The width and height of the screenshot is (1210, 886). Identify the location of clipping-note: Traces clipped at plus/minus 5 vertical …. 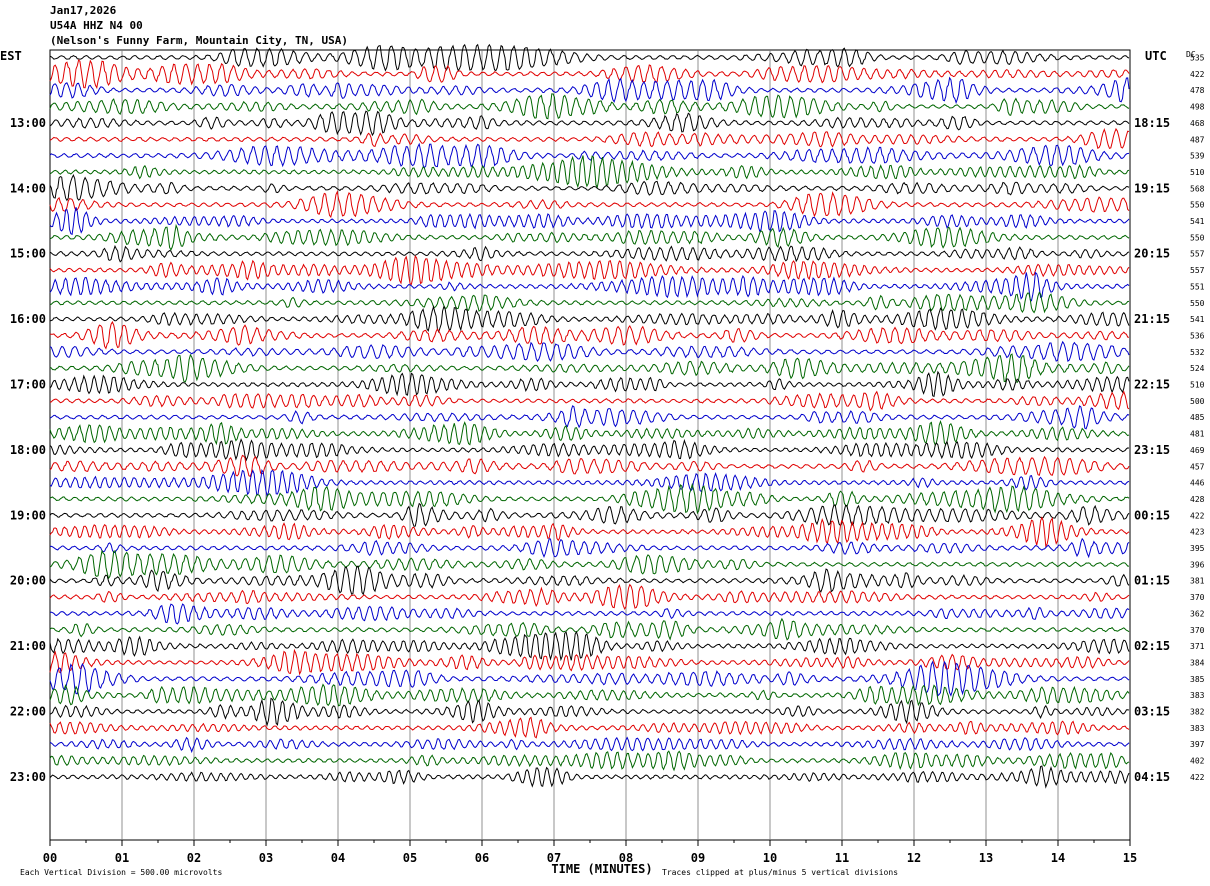
(780, 872).